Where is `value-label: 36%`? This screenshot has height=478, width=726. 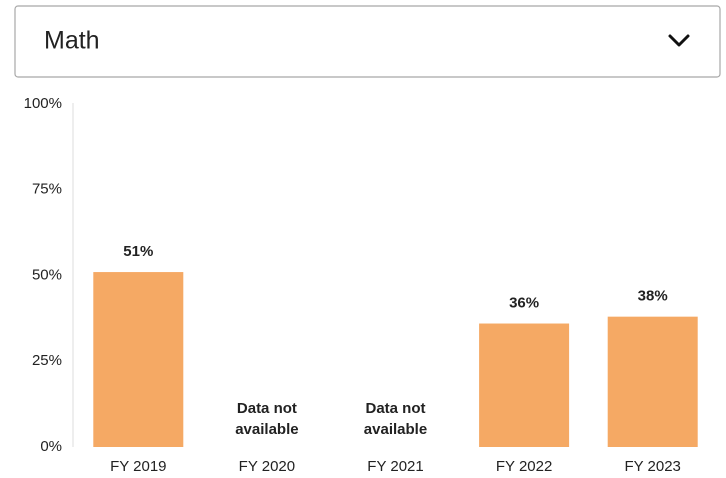
value-label: 36% is located at coordinates (524, 302).